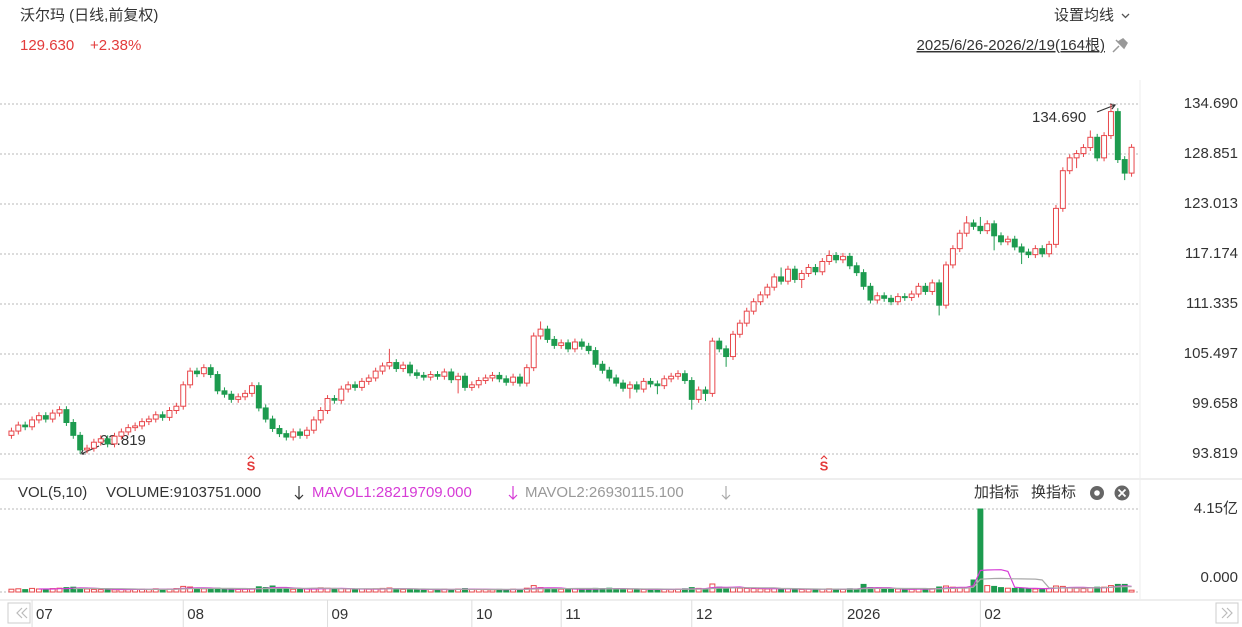 This screenshot has width=1242, height=627. I want to click on low-annotation: 93.819, so click(123, 440).